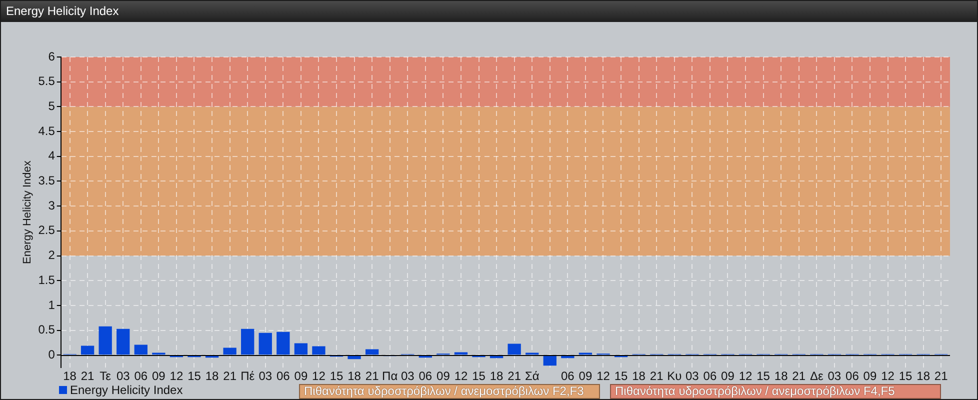 The height and width of the screenshot is (400, 978). What do you see at coordinates (817, 376) in the screenshot?
I see `x-tick-label: Δε` at bounding box center [817, 376].